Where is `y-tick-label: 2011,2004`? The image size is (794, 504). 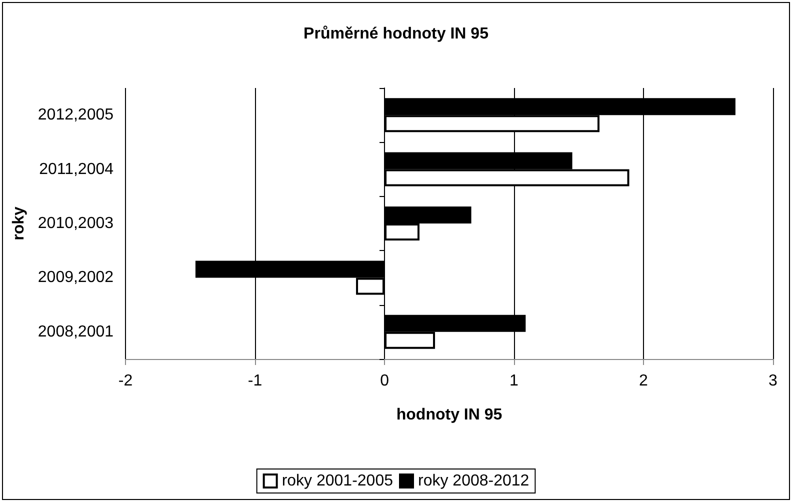 y-tick-label: 2011,2004 is located at coordinates (76, 169).